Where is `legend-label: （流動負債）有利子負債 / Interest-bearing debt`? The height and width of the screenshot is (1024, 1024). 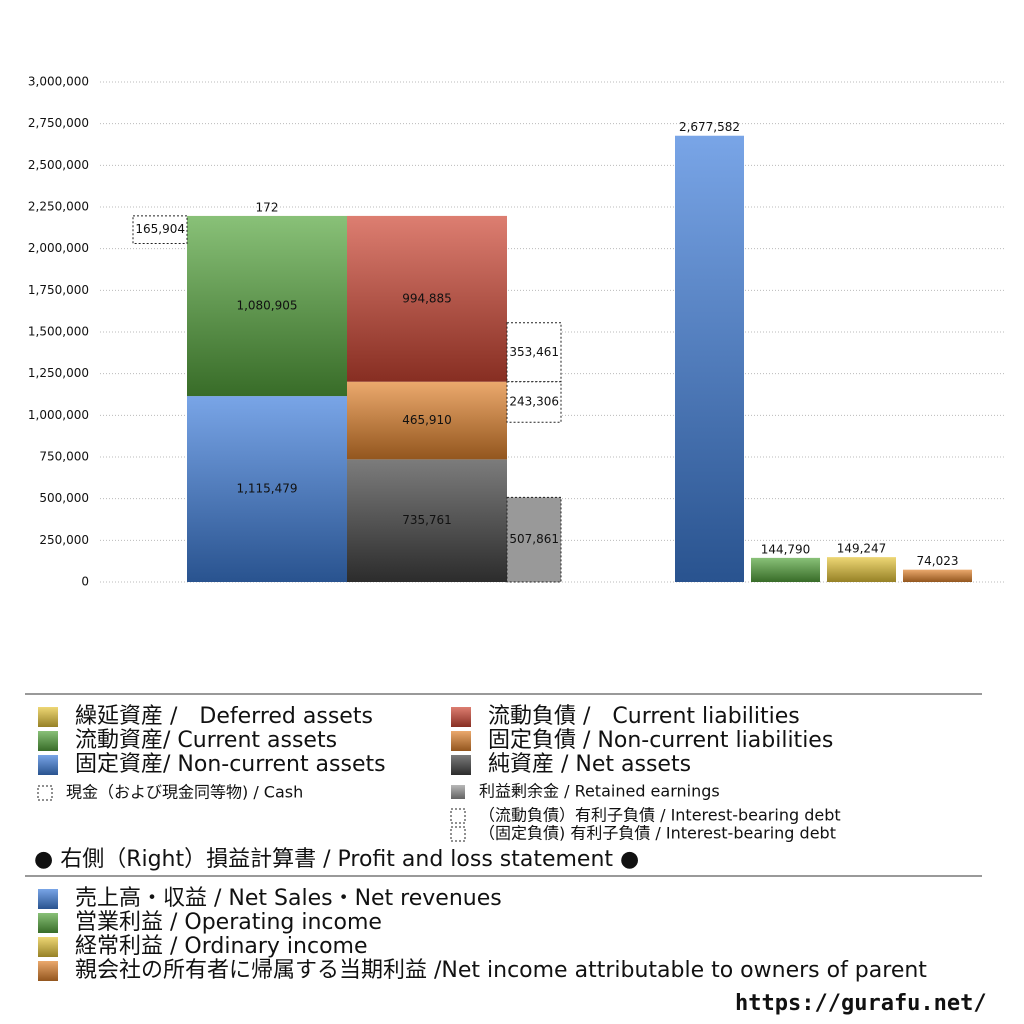 legend-label: （流動負債）有利子負債 / Interest-bearing debt is located at coordinates (660, 815).